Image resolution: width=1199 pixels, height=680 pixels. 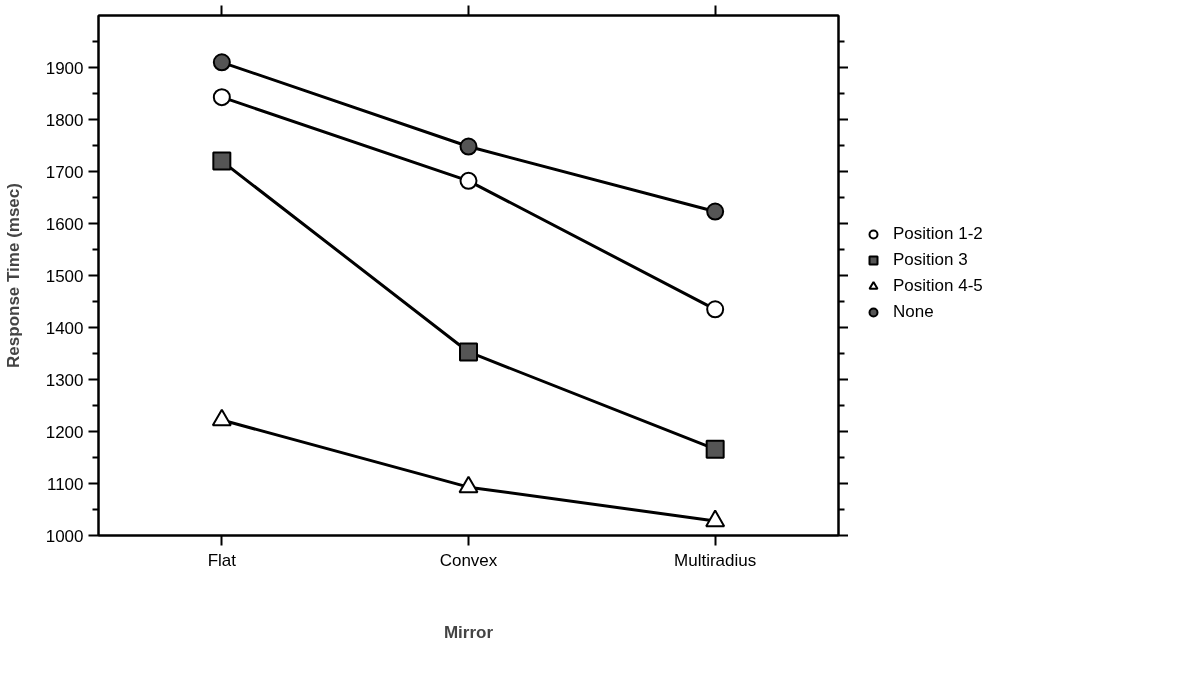 What do you see at coordinates (64, 120) in the screenshot?
I see `y-tick-label: 1800` at bounding box center [64, 120].